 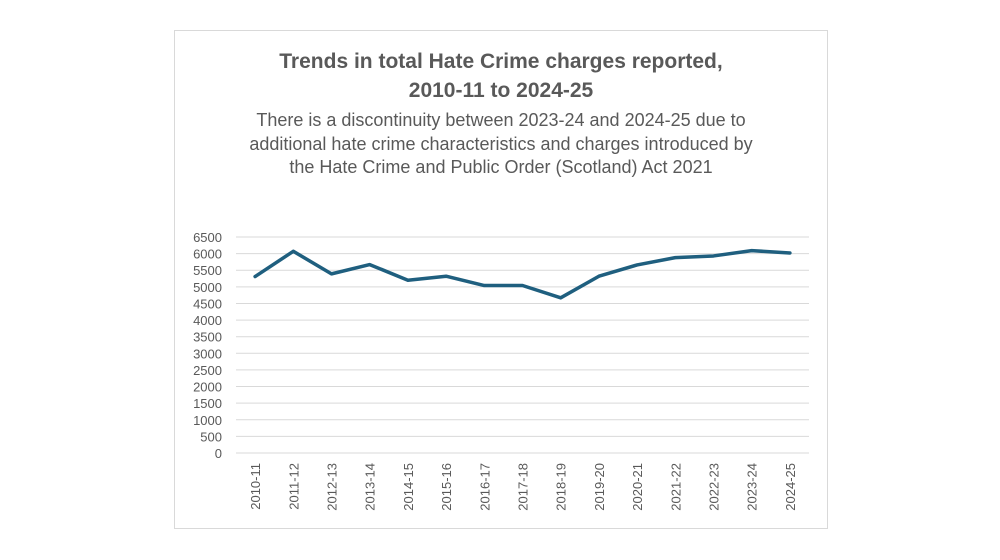 I want to click on x-tick-label: 2020-21, so click(x=637, y=487).